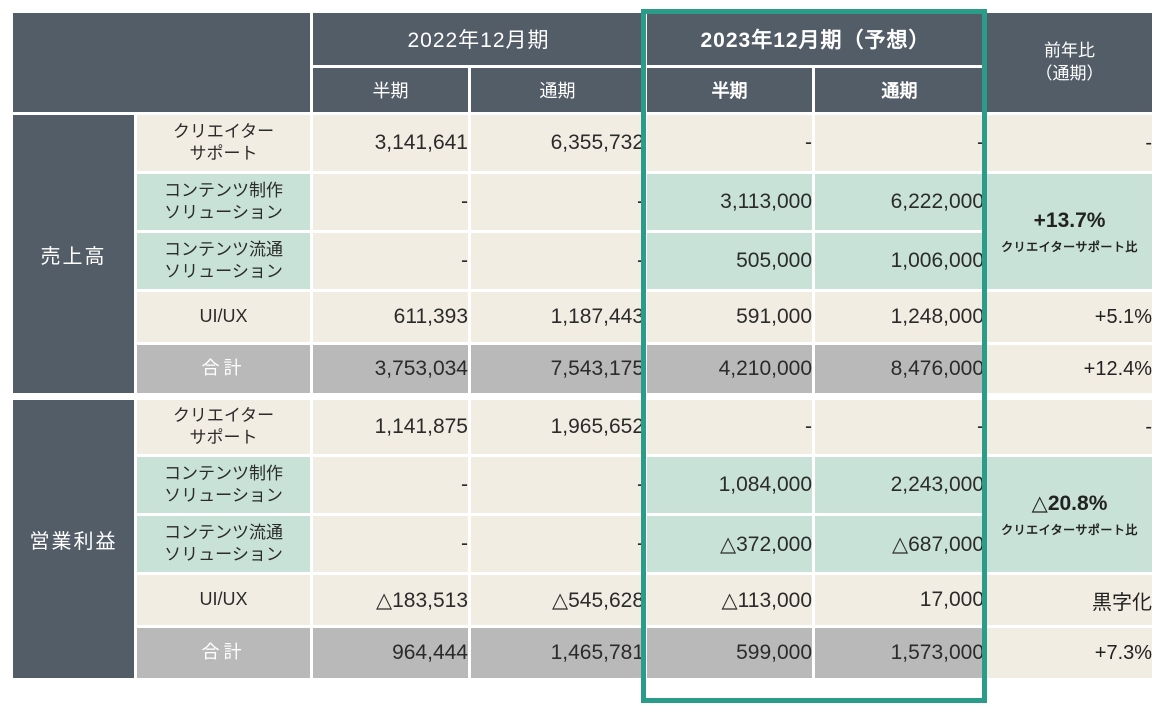  Describe the element at coordinates (900, 261) in the screenshot. I see `value-cell: 1,006,000` at that location.